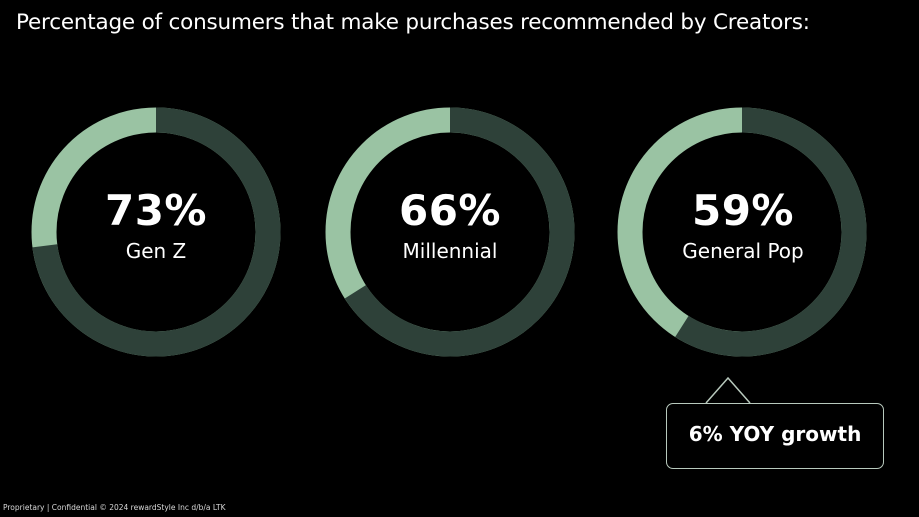 This screenshot has height=517, width=919. I want to click on callout-pointer, so click(728, 390).